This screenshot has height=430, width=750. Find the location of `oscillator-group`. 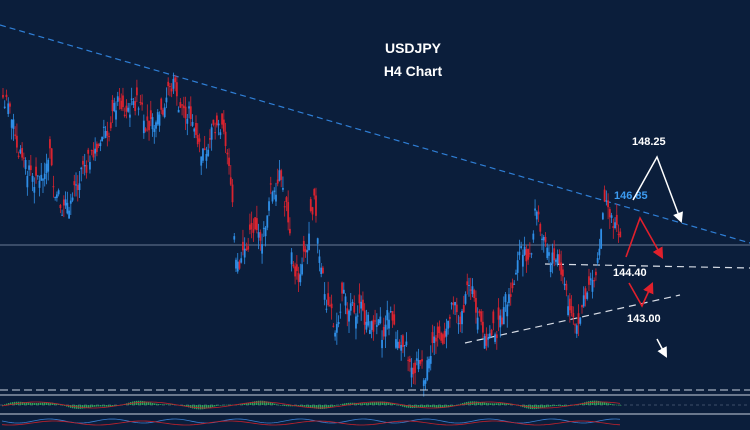

oscillator-group is located at coordinates (311, 405).